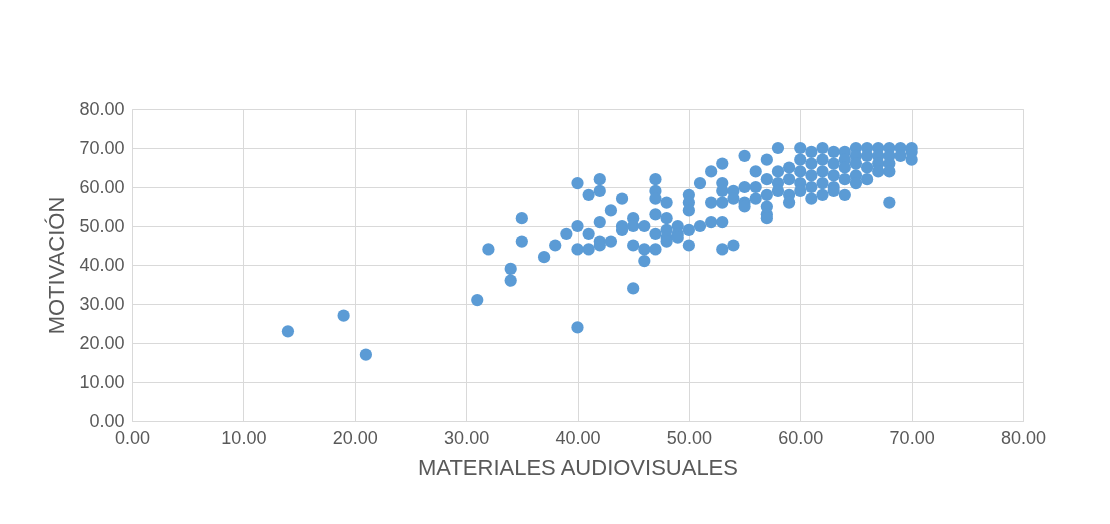 The height and width of the screenshot is (524, 1110). I want to click on y-tick-label: 50.00, so click(102, 225).